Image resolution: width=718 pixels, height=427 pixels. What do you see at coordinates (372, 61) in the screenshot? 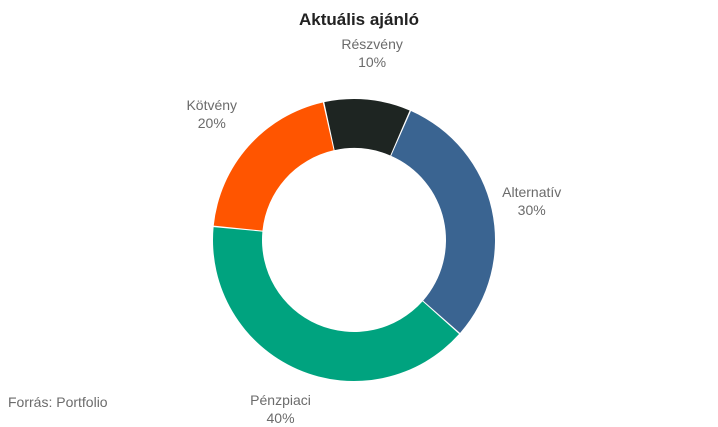
I see `slice-value-label: 10%` at bounding box center [372, 61].